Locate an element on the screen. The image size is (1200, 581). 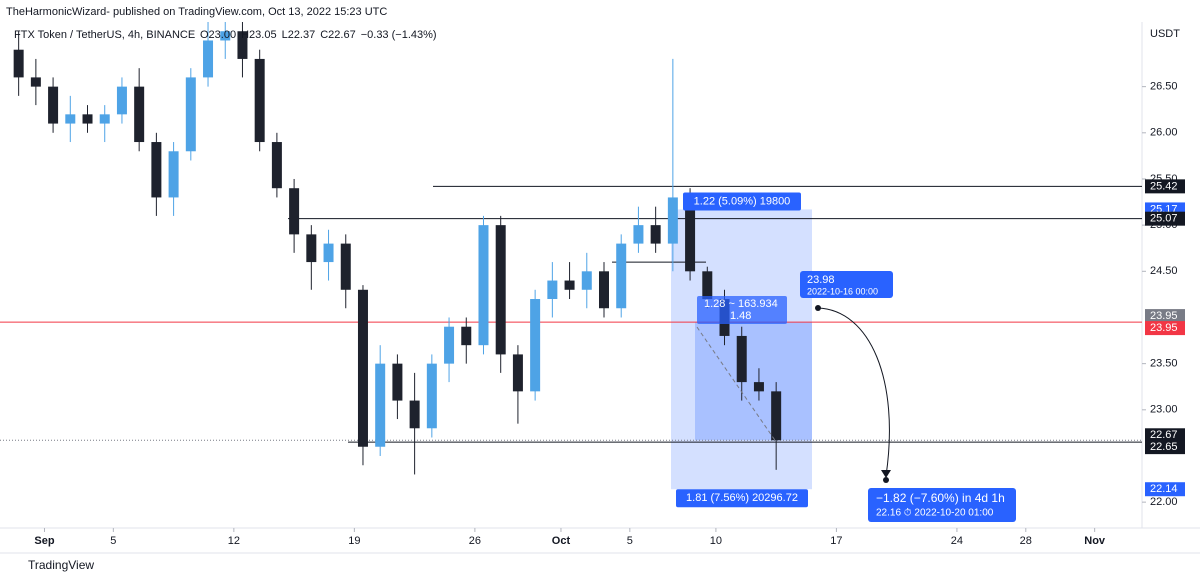
x-tick-label: 17 is located at coordinates (836, 541).